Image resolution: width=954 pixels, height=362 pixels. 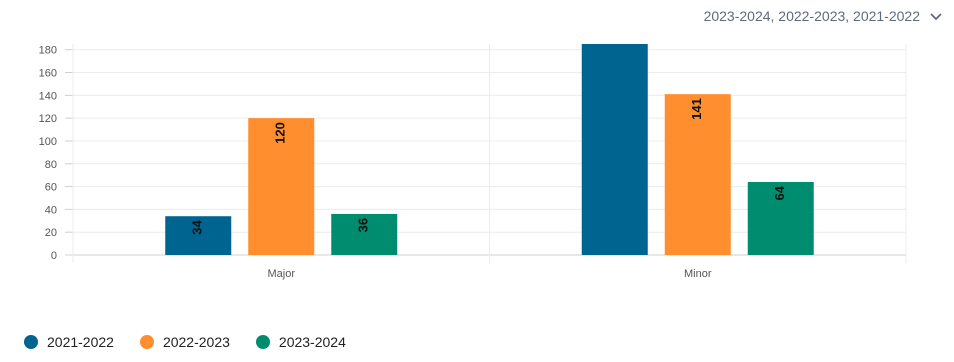 I want to click on bar-2023-2024-minor, so click(x=780, y=218).